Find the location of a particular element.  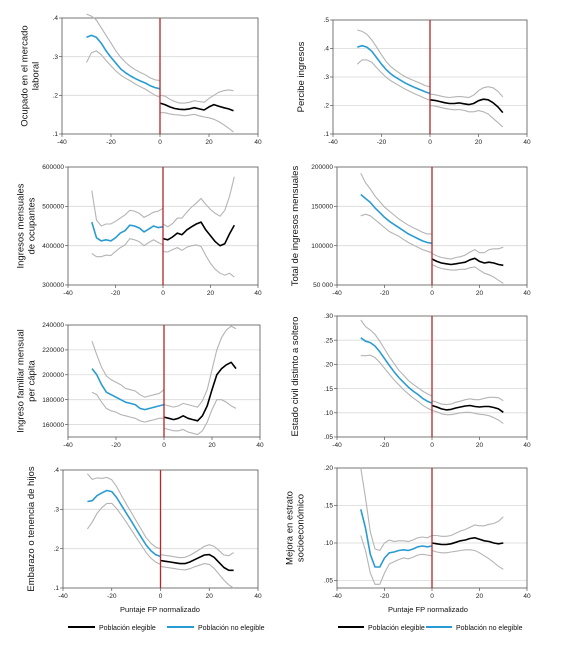

y-tick-label: 600000 is located at coordinates (53, 167).